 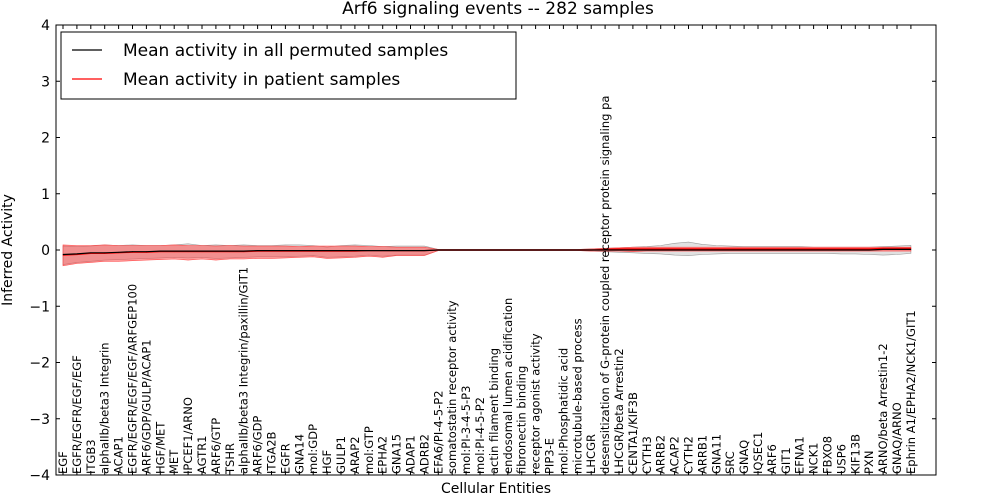 I want to click on x-tick-label: CENTA1/KIF3B, so click(x=633, y=433).